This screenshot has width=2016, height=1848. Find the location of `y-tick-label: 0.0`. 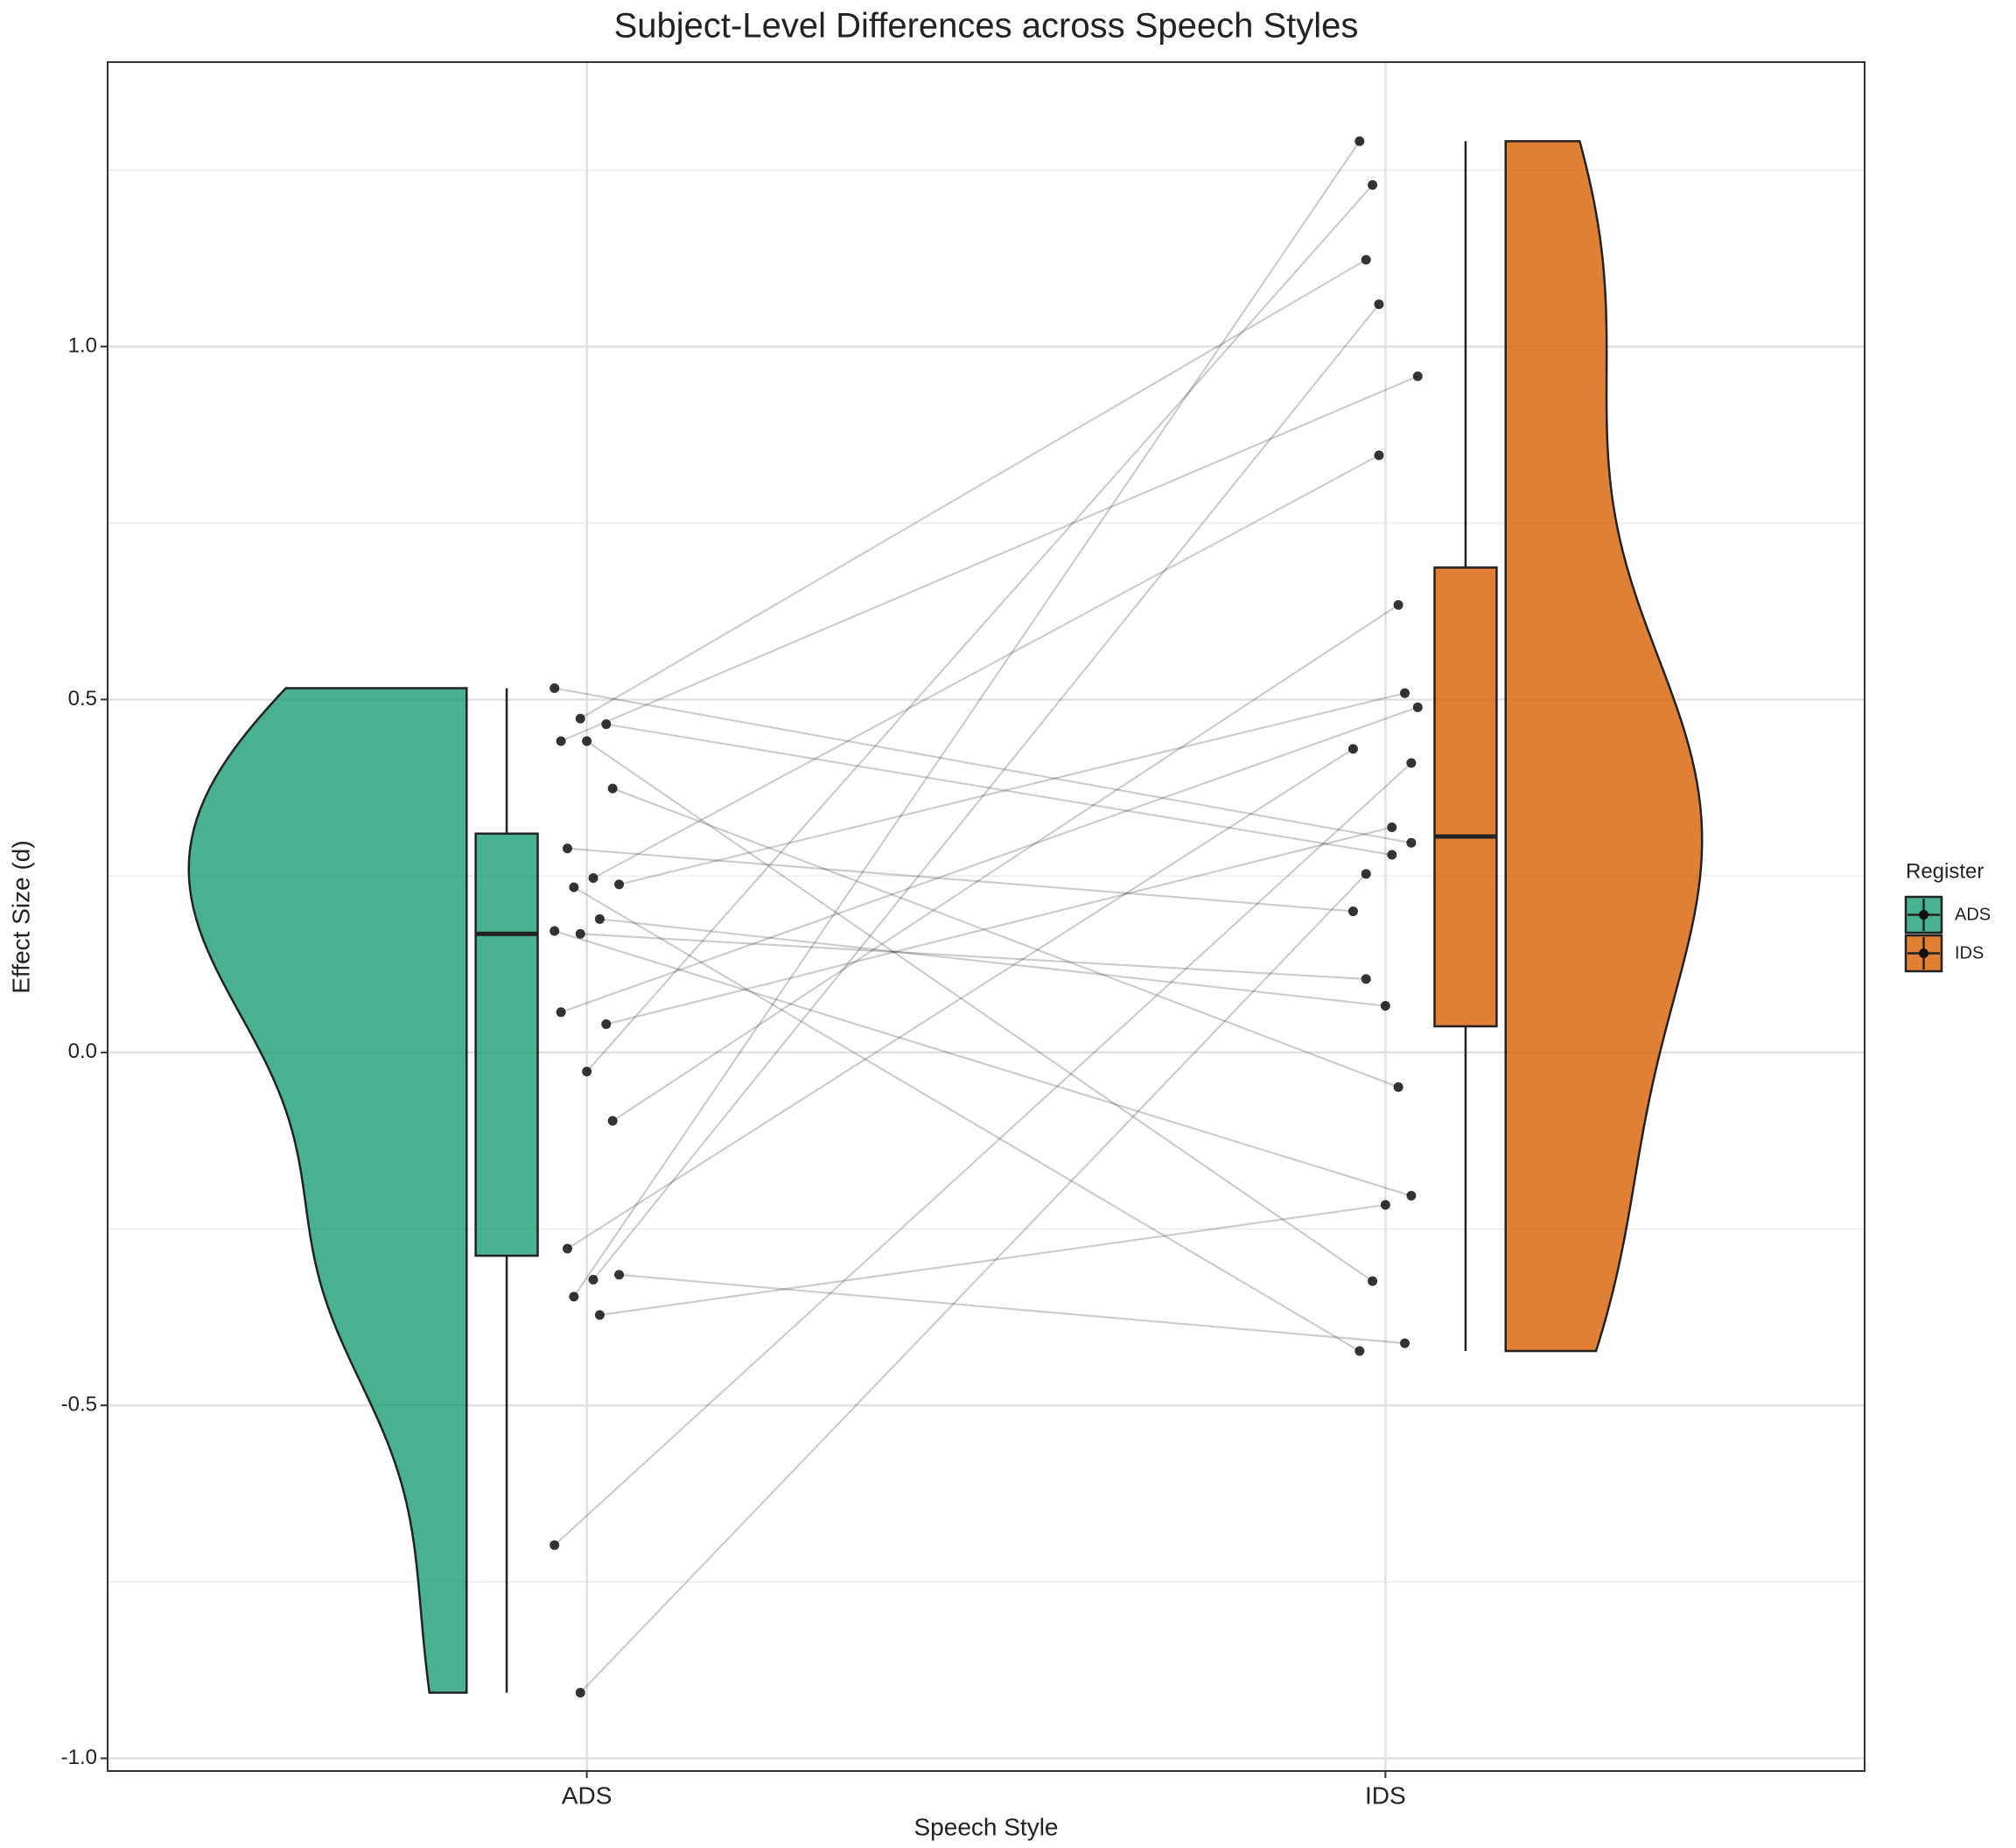

y-tick-label: 0.0 is located at coordinates (82, 1051).